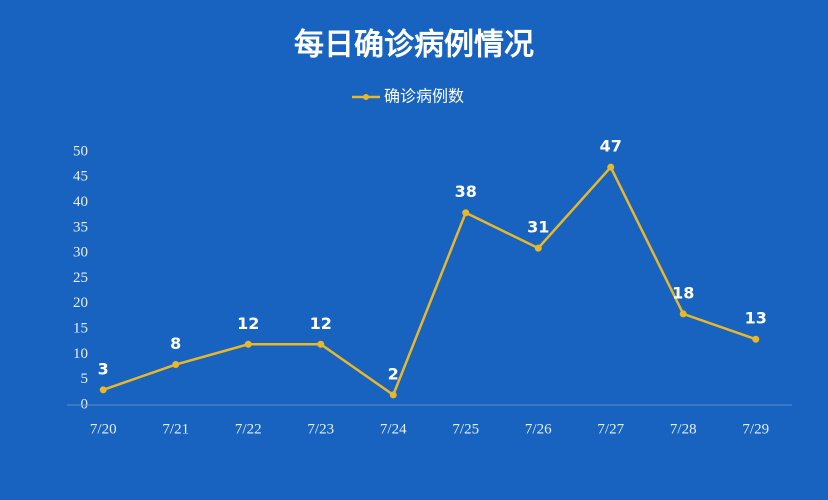 This screenshot has width=828, height=500. Describe the element at coordinates (538, 429) in the screenshot. I see `x-tick-label: 7/26` at that location.